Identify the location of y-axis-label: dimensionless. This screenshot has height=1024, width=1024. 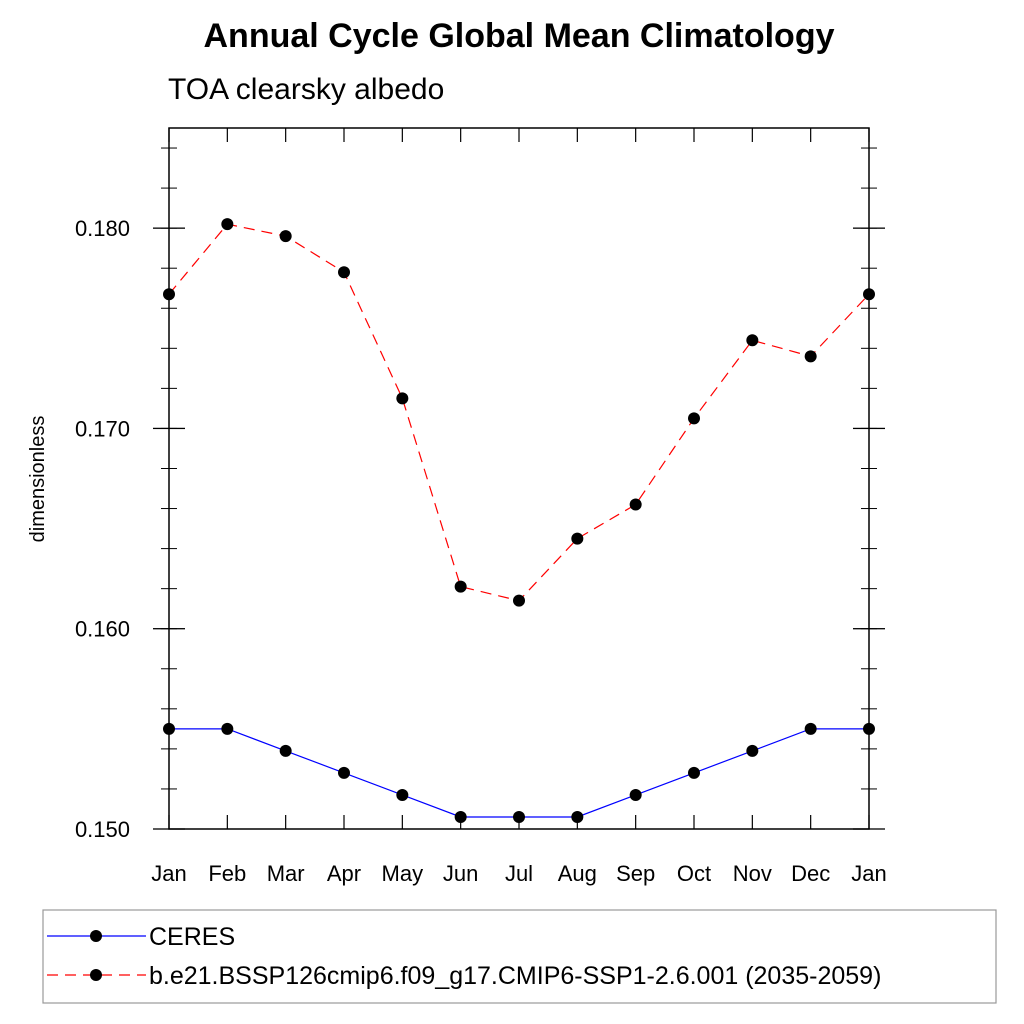
(38, 479).